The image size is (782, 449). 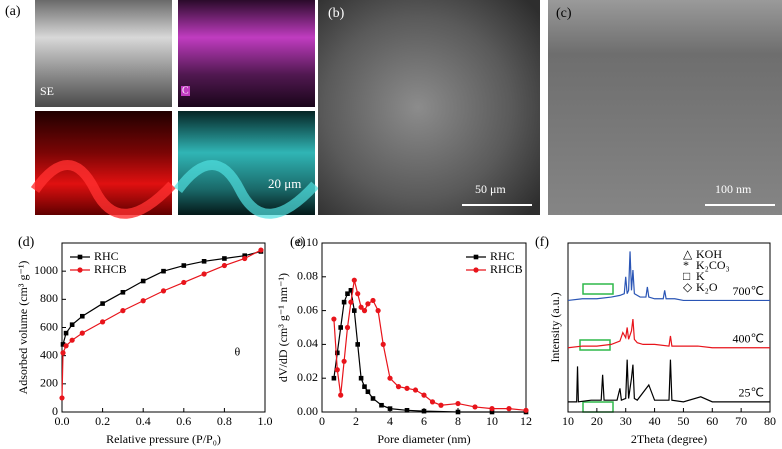 What do you see at coordinates (429, 107) in the screenshot?
I see `sem-image` at bounding box center [429, 107].